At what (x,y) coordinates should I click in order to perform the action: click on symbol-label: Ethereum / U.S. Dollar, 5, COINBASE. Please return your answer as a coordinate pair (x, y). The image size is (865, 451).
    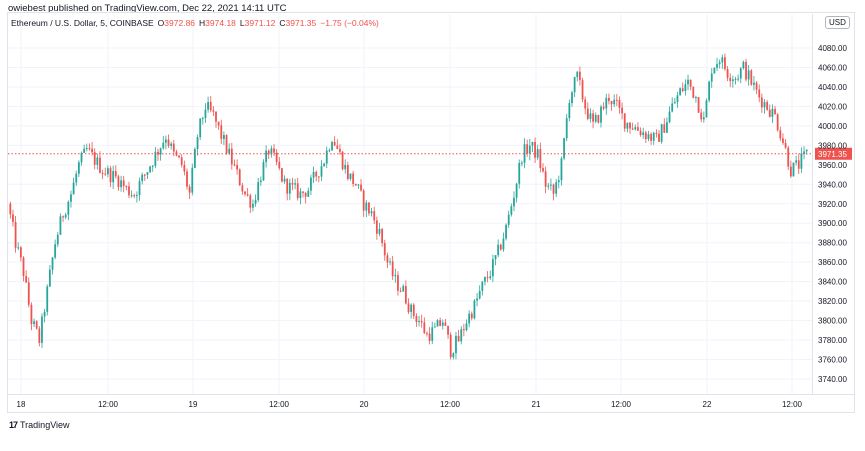
    Looking at the image, I should click on (82, 23).